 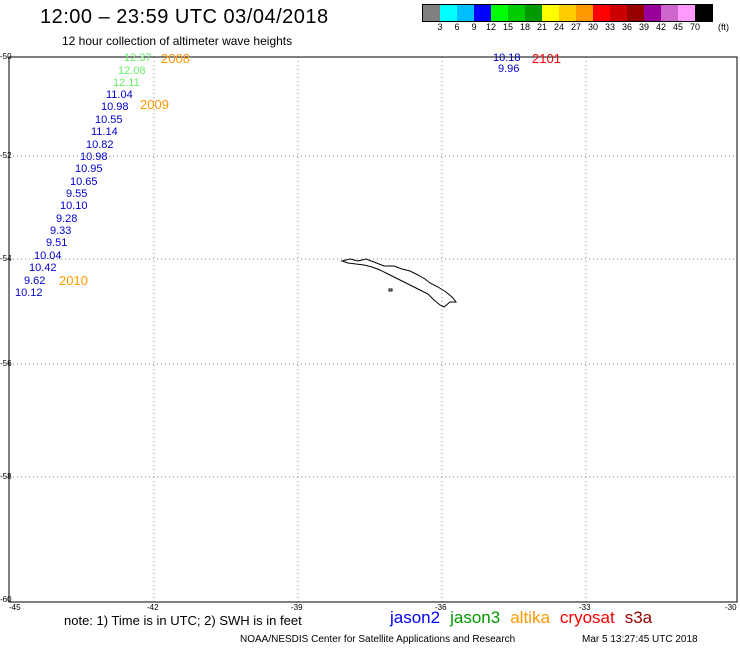 What do you see at coordinates (575, 27) in the screenshot?
I see `legend-label: 27` at bounding box center [575, 27].